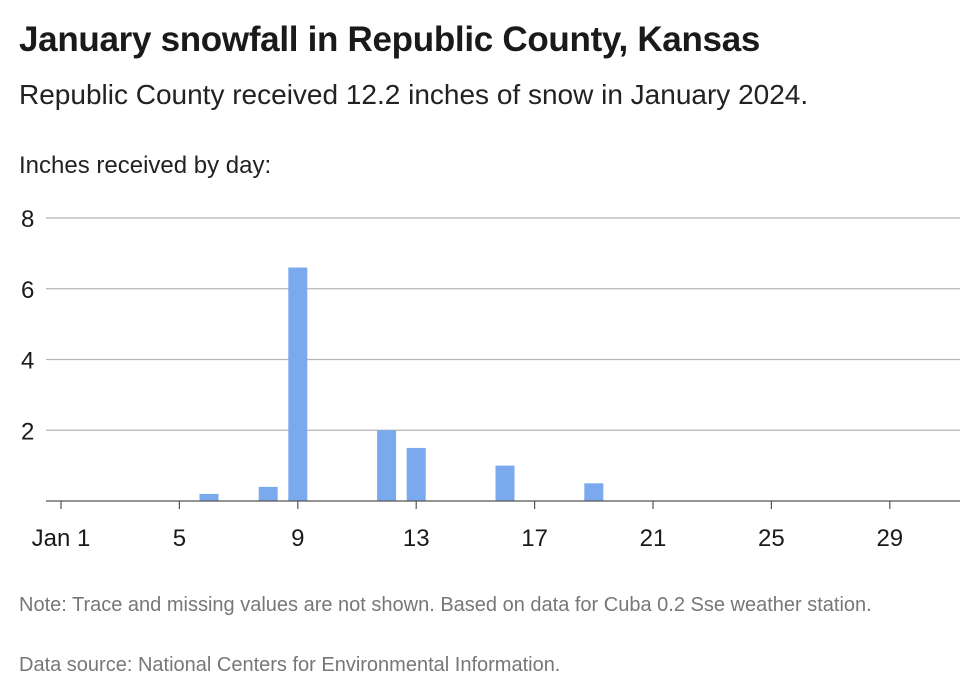 This screenshot has width=980, height=699. I want to click on bars, so click(401, 384).